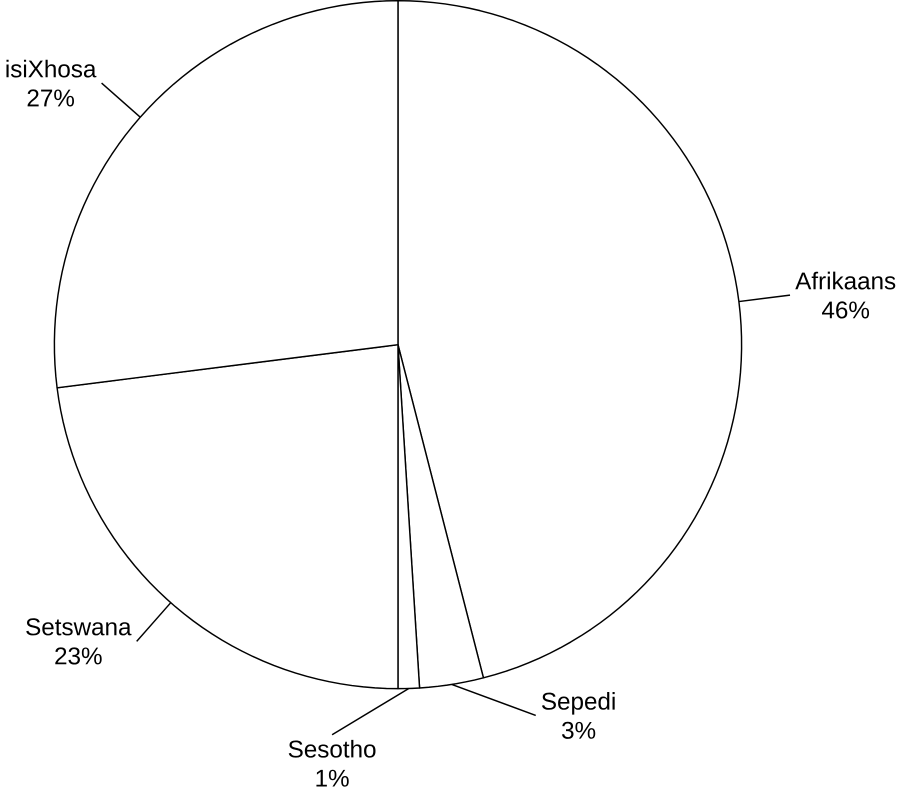 This screenshot has height=791, width=901. I want to click on slice-label: Sepedi, so click(578, 703).